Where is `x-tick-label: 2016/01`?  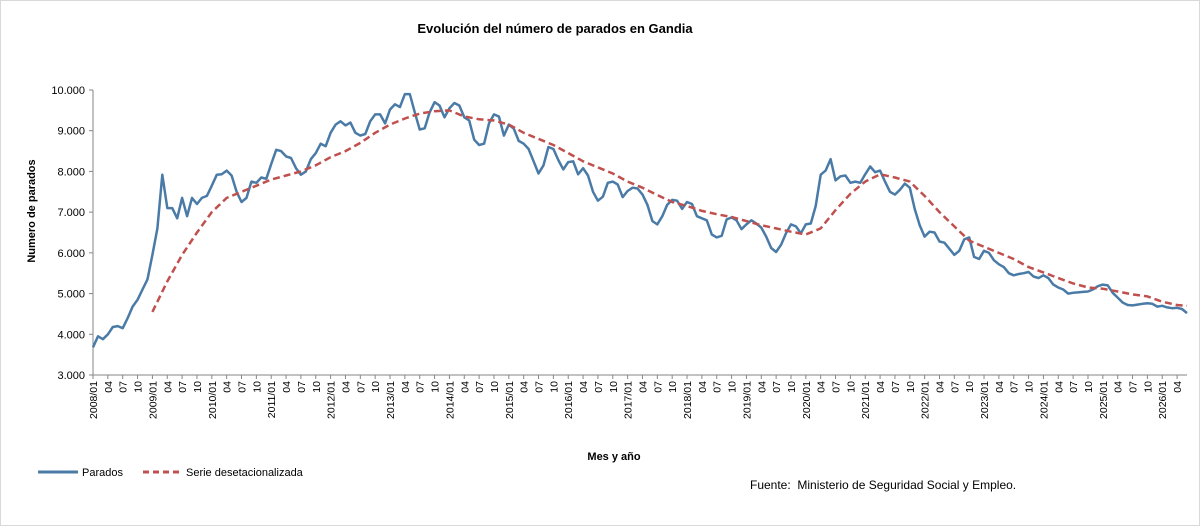
x-tick-label: 2016/01 is located at coordinates (569, 400).